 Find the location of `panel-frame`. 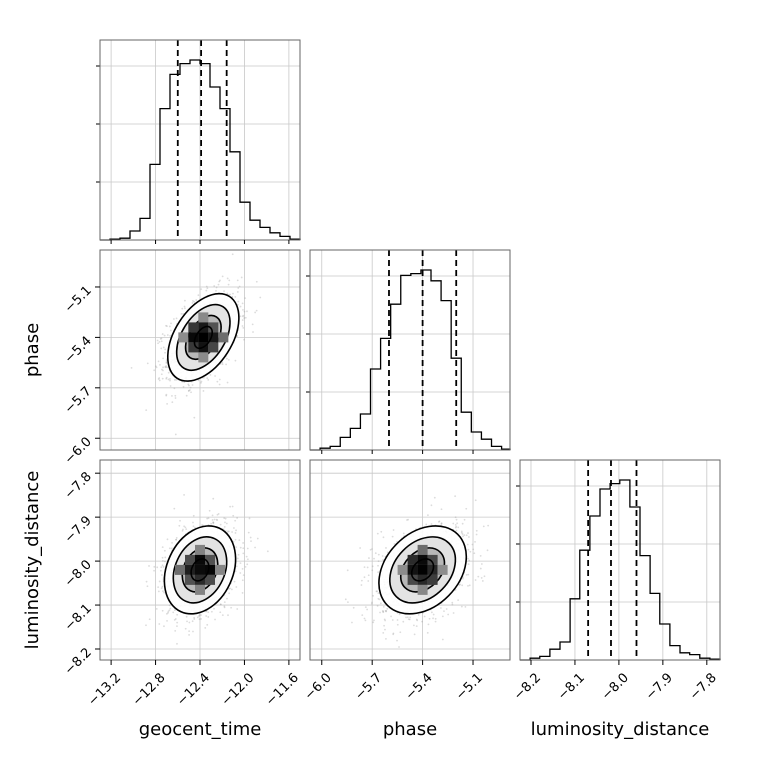

panel-frame is located at coordinates (620, 560).